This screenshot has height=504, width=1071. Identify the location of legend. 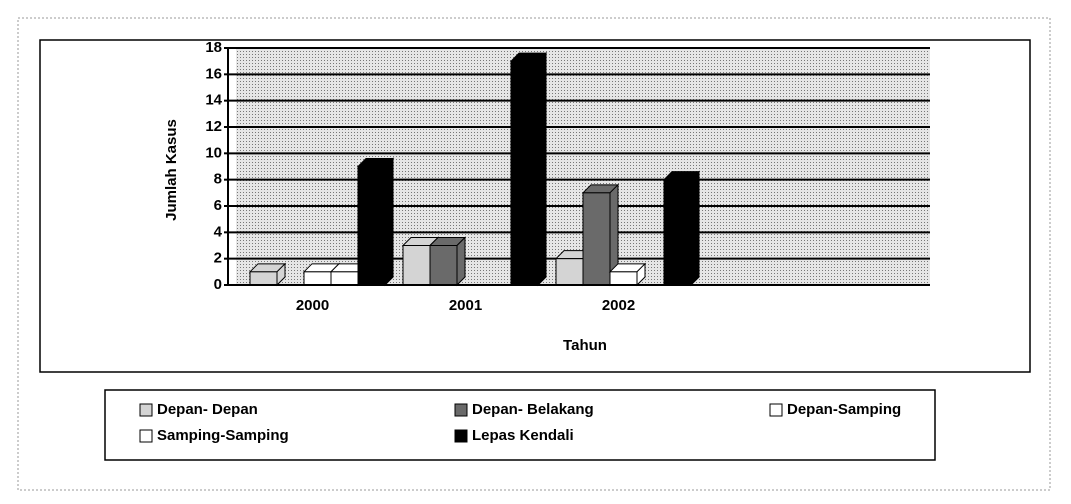
(520, 425).